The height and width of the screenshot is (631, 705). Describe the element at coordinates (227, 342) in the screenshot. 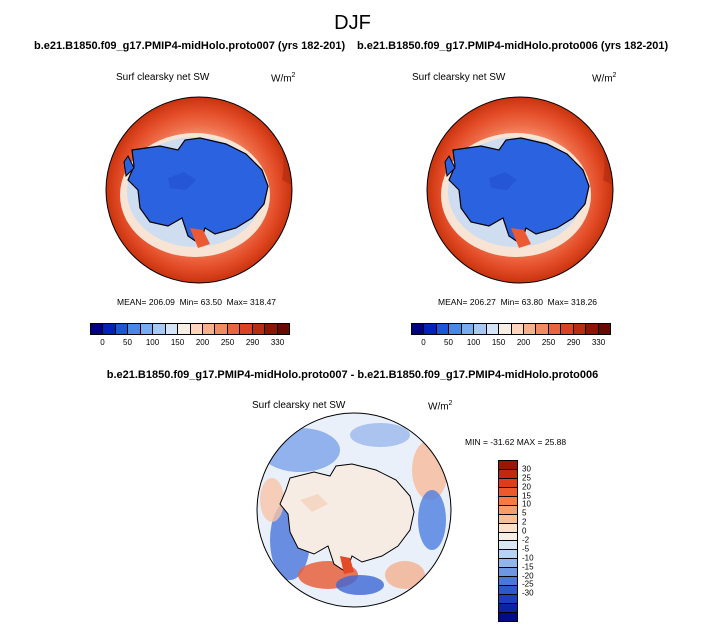

I see `panel-1-colorbar-tick-label: 250` at that location.